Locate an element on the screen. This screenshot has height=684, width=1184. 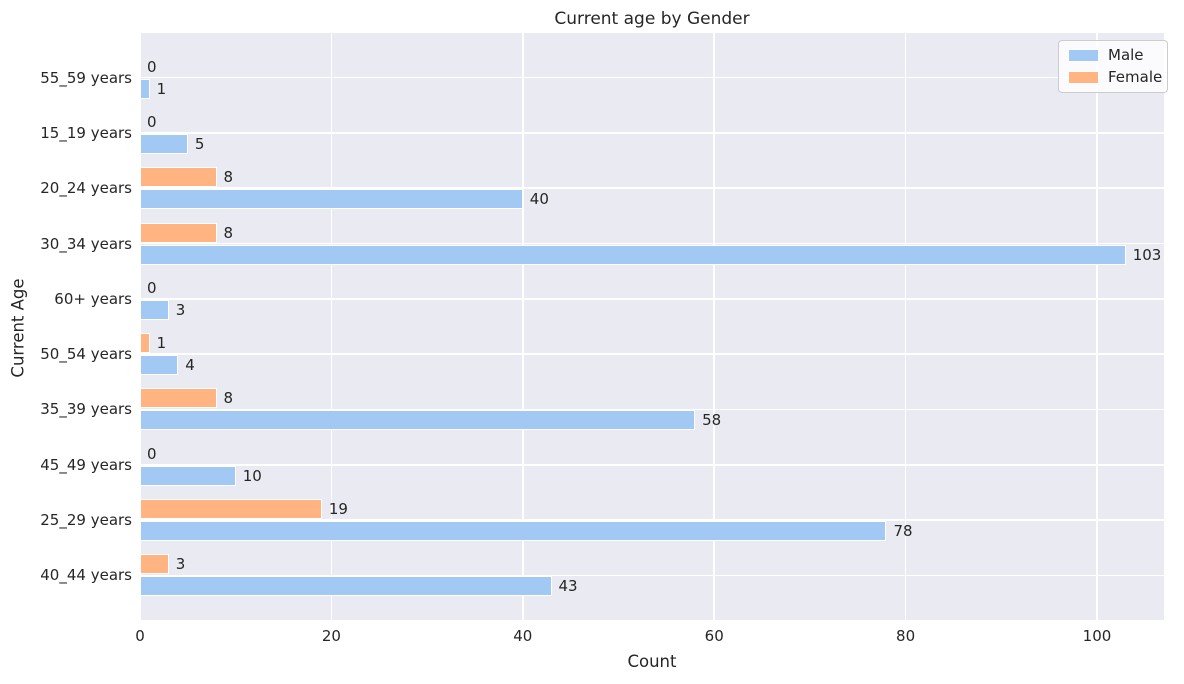
legend-item-male: Male is located at coordinates (1112, 55).